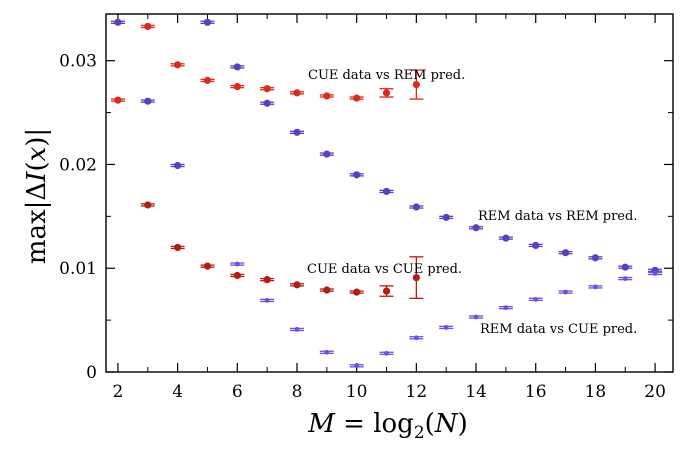 This screenshot has width=686, height=457. Describe the element at coordinates (557, 216) in the screenshot. I see `annotation-rem-vs-rem: REM data vs REM pred.` at that location.